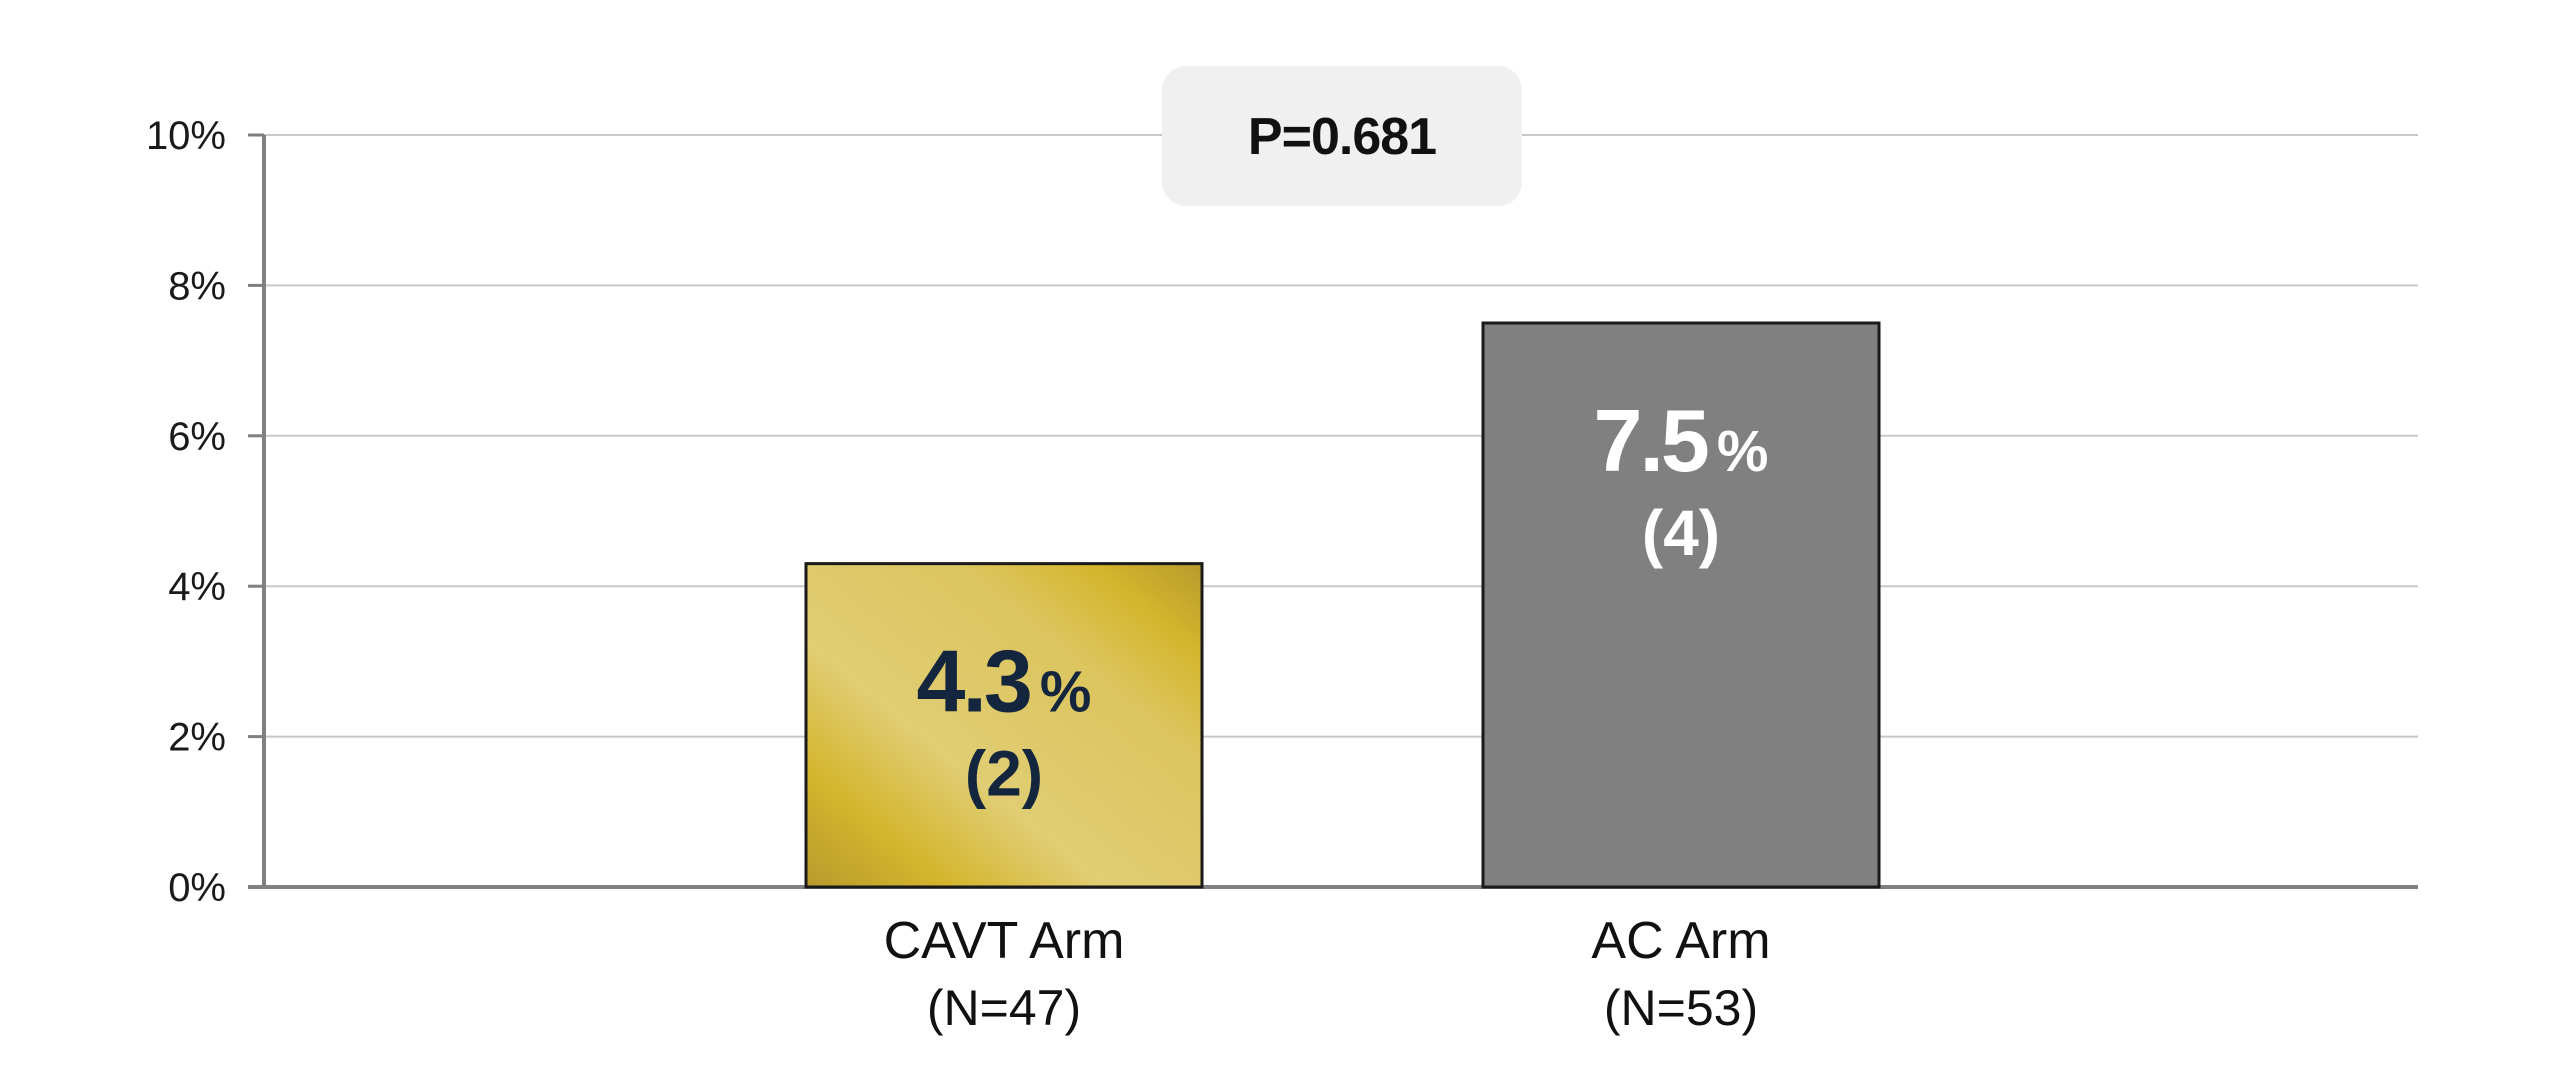 This screenshot has height=1088, width=2560. Describe the element at coordinates (1004, 774) in the screenshot. I see `bar-count-label: (2)` at that location.